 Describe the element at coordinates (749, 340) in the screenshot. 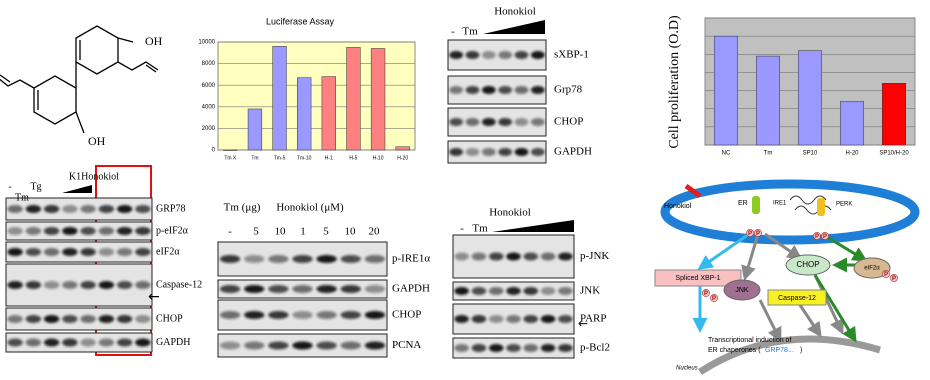

I see `diagram-label: Transcriptional induction of` at that location.